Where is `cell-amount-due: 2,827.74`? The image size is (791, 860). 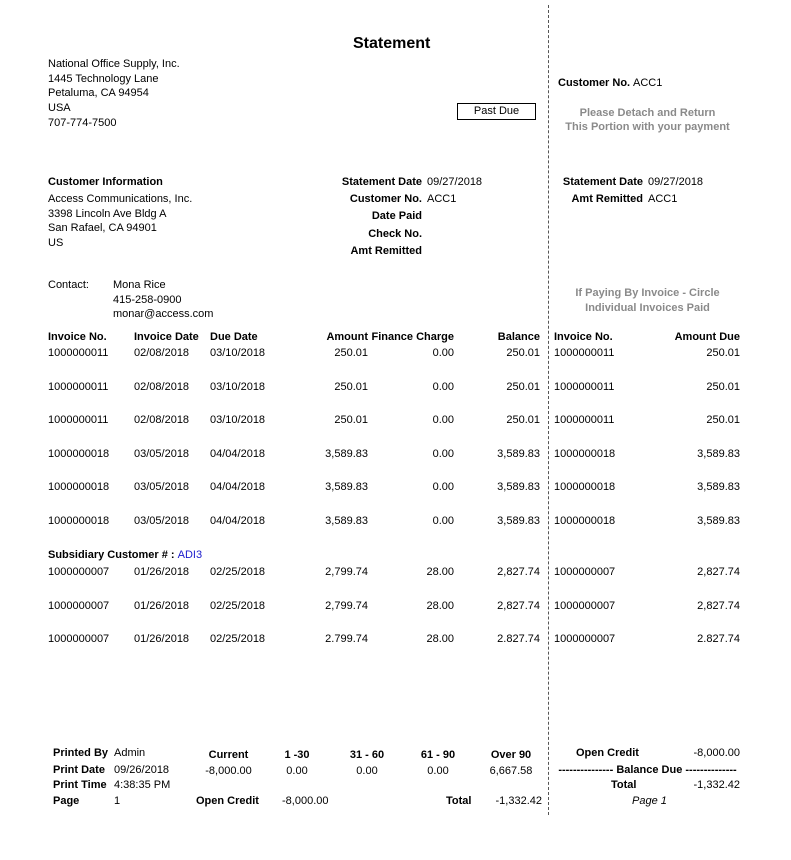
cell-amount-due: 2,827.74 is located at coordinates (718, 605).